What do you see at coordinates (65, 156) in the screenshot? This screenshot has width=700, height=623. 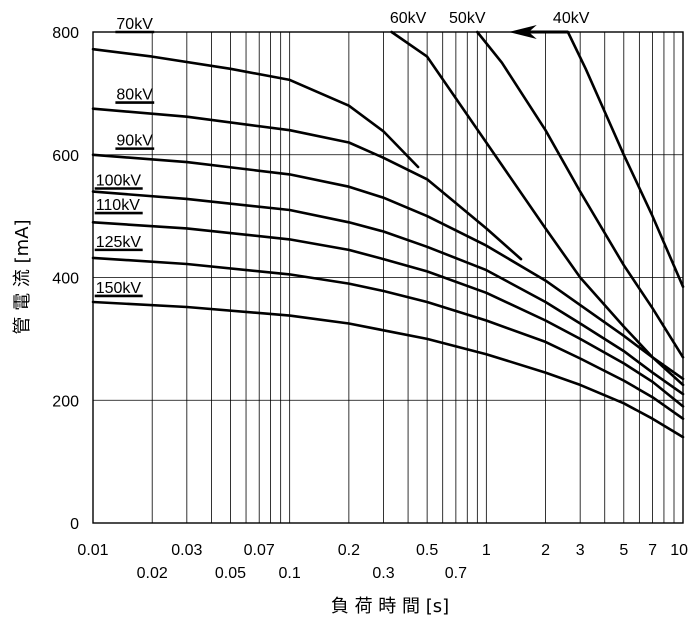 I see `y-tick-label: 600` at bounding box center [65, 156].